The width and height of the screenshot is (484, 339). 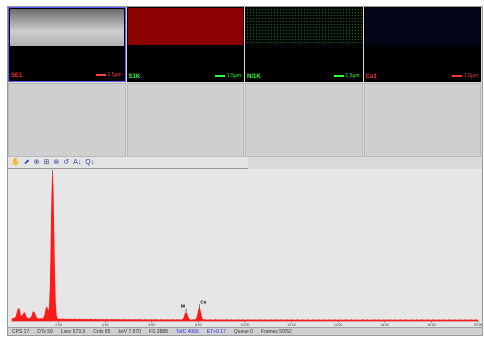 What do you see at coordinates (15, 162) in the screenshot?
I see `hand-icon: ✋` at bounding box center [15, 162].